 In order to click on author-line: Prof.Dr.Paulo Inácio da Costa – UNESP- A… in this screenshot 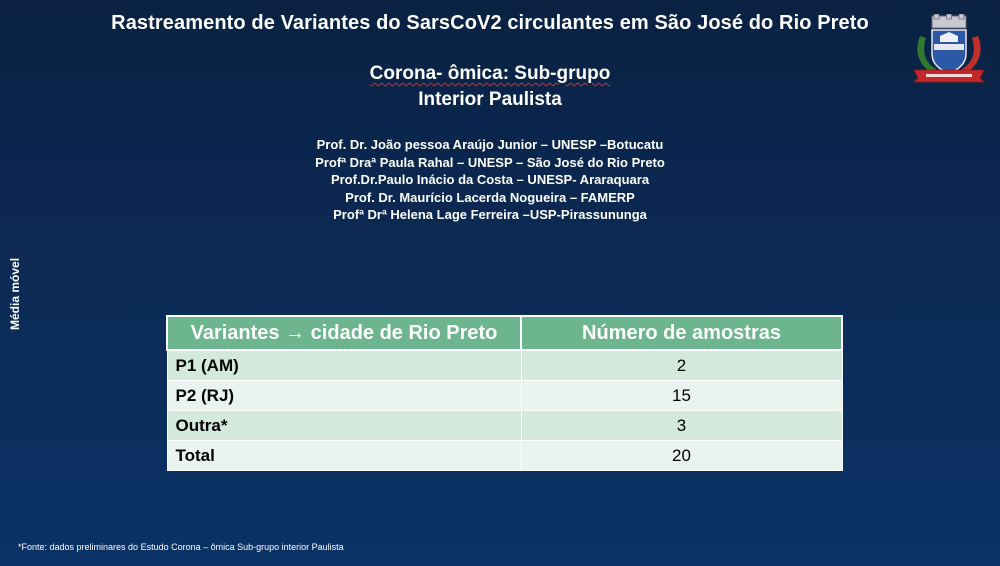, I will do `click(490, 179)`.